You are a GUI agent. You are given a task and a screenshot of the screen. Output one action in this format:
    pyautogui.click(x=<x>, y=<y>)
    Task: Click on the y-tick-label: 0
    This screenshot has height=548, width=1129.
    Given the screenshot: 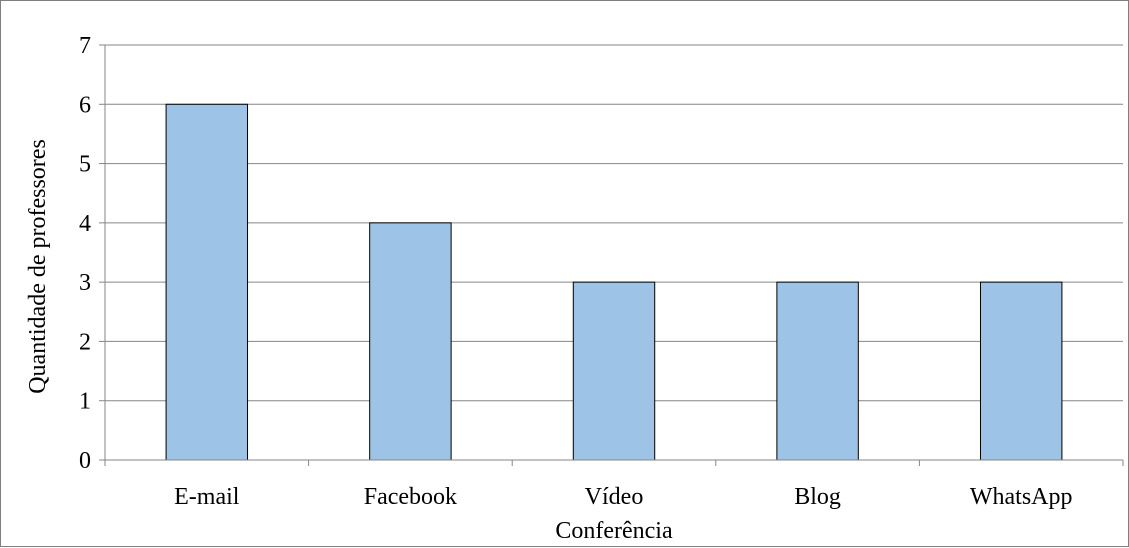 What is the action you would take?
    pyautogui.click(x=85, y=461)
    